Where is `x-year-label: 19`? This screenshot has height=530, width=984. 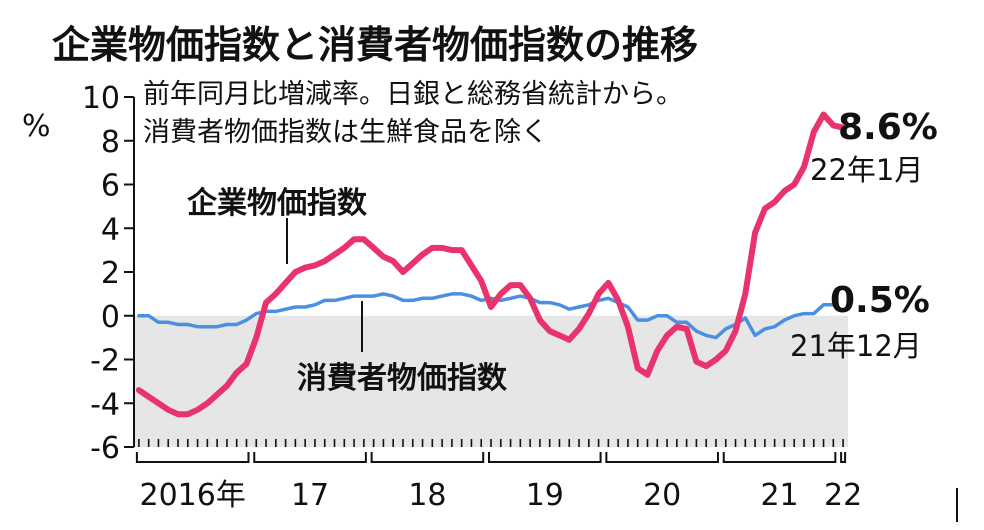
x-year-label: 19 is located at coordinates (545, 495).